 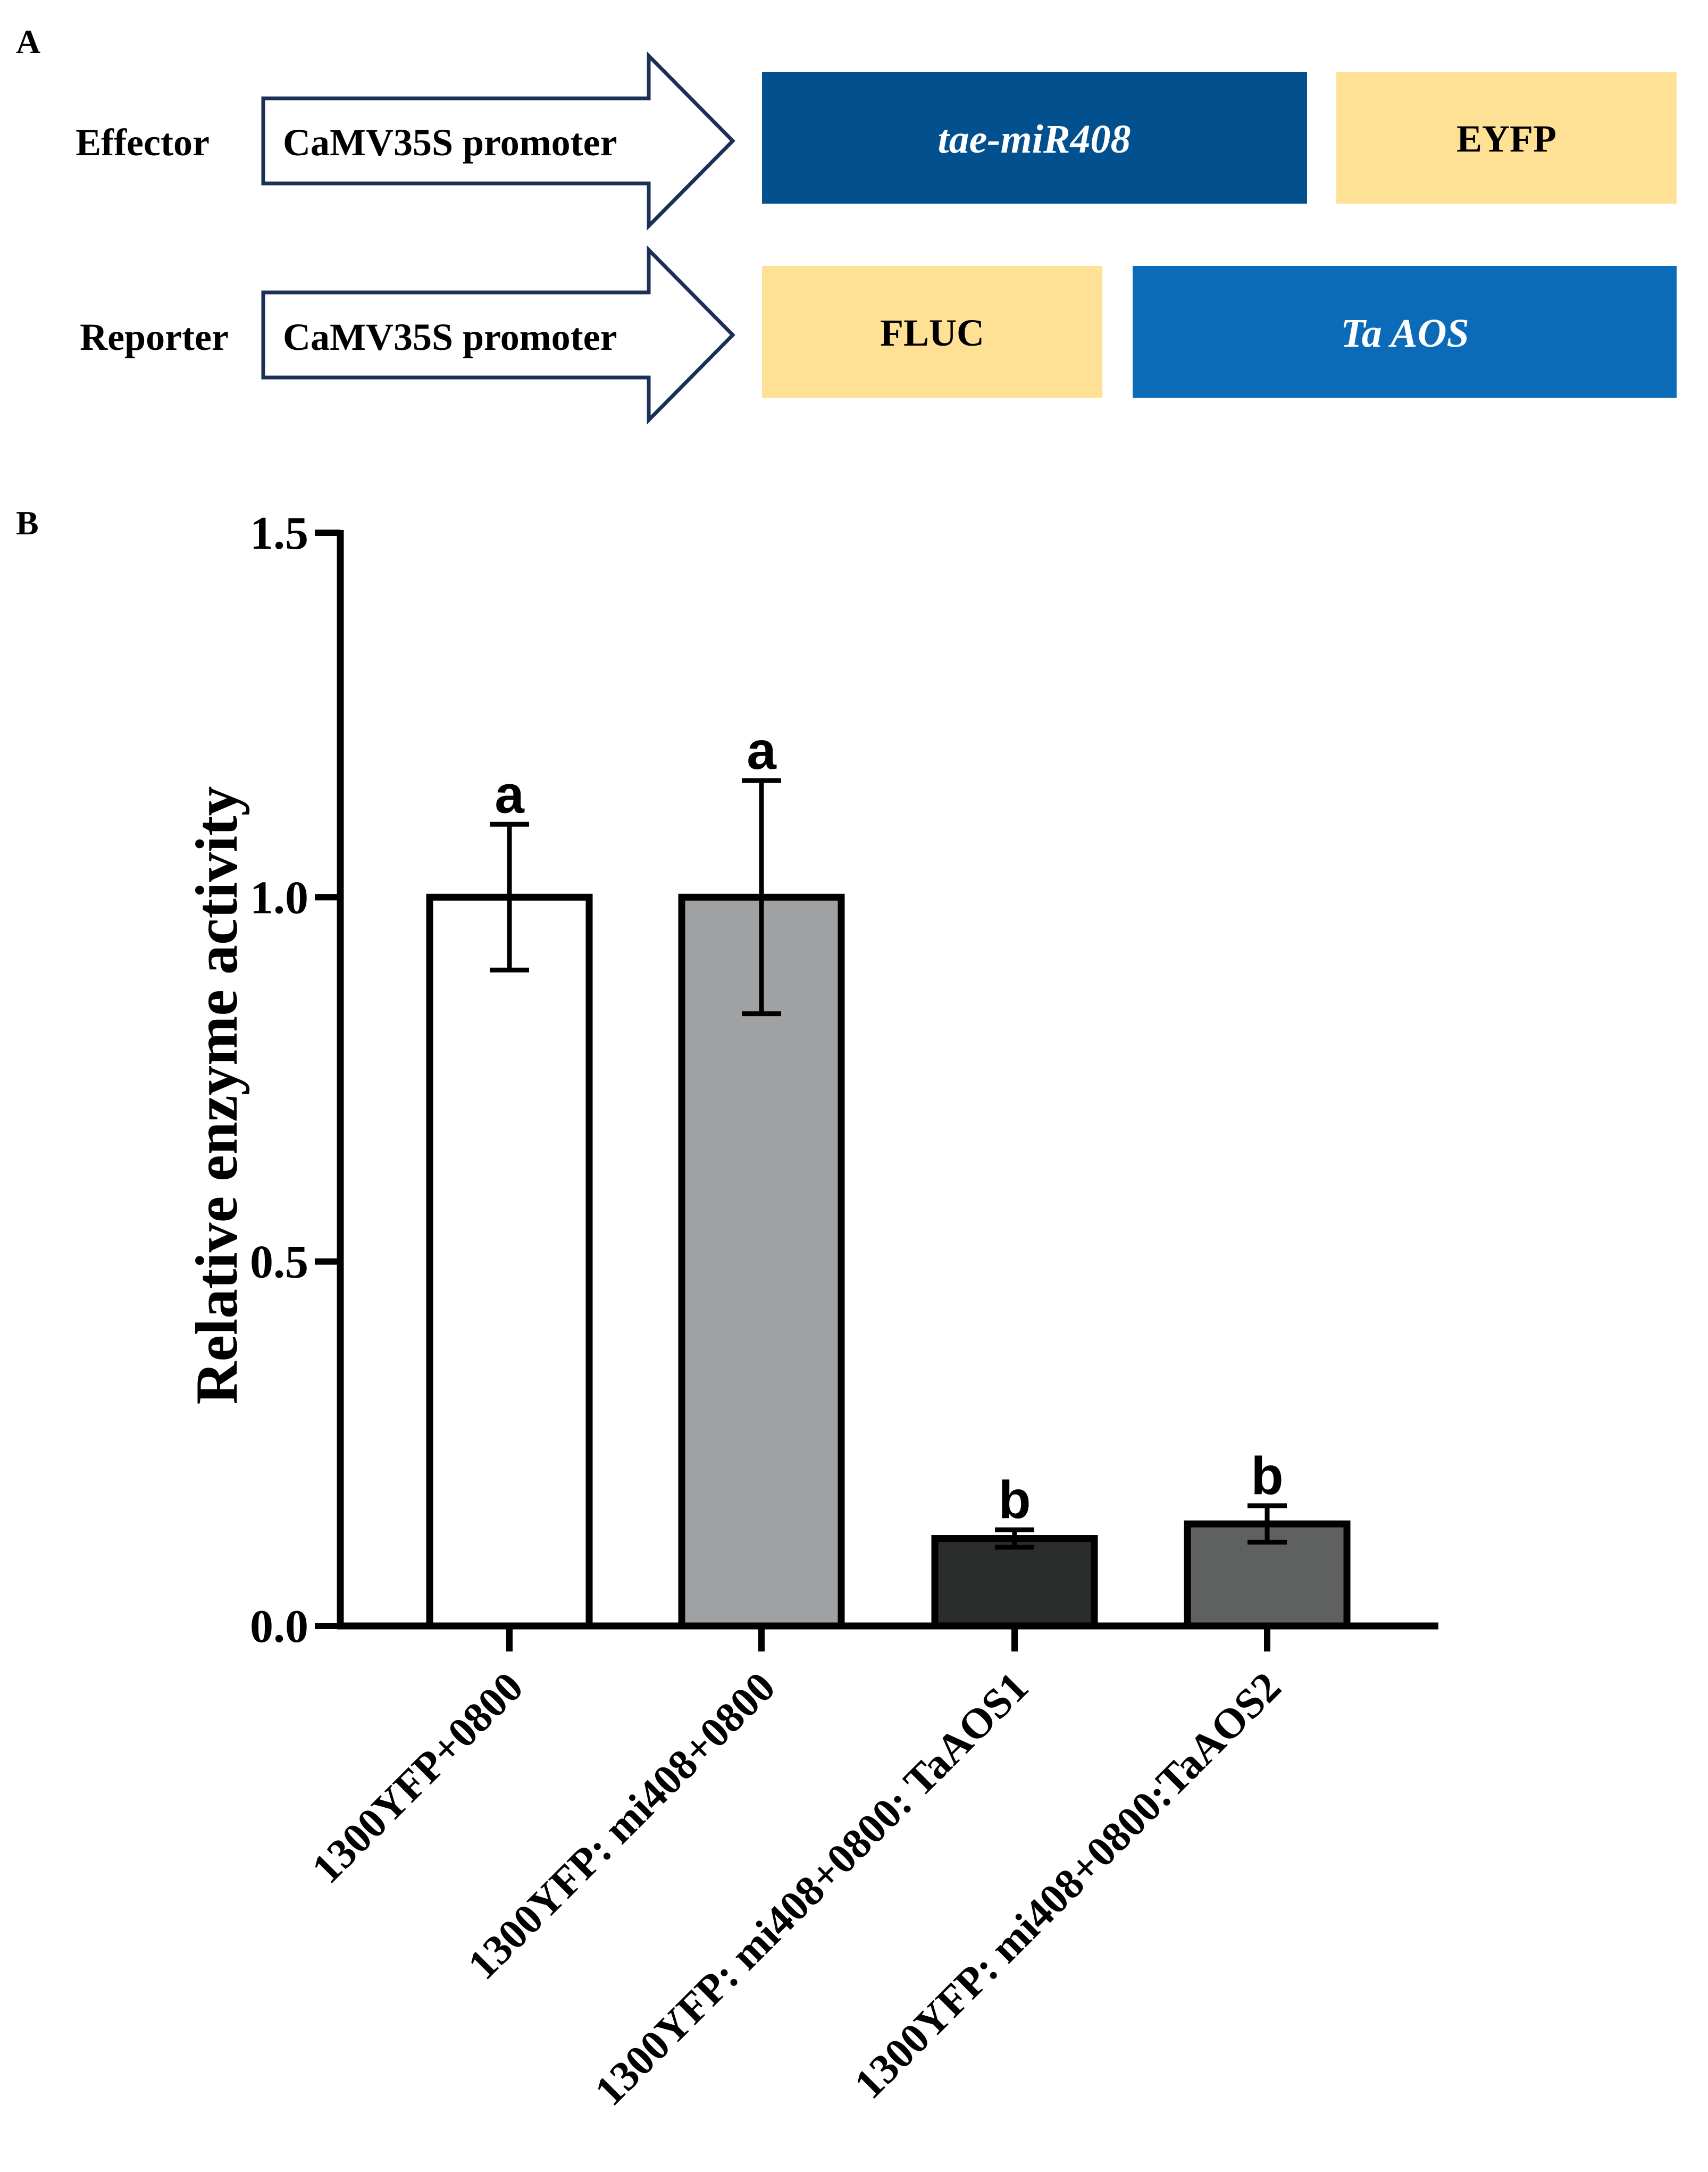 I want to click on reporter-construct: Reporter CaMV35S promoter FLUC Ta AOS, so click(x=878, y=335).